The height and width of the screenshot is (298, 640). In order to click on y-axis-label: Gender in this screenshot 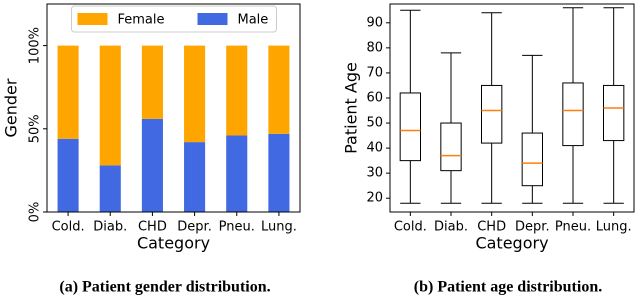, I will do `click(11, 107)`.